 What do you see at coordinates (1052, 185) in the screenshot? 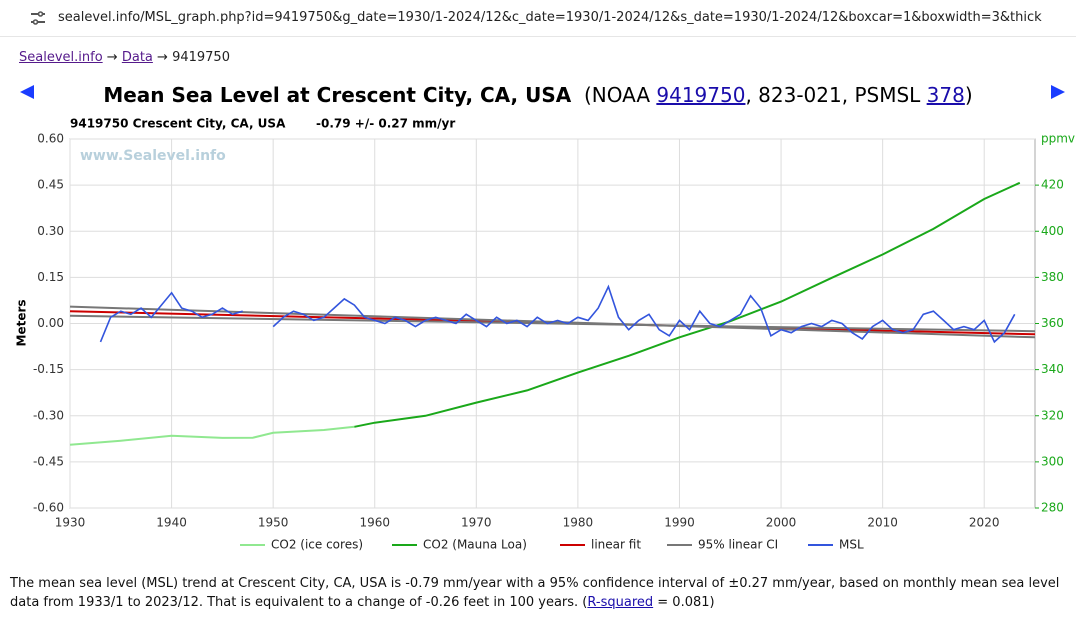
I see `y2-tick-label: 420` at bounding box center [1052, 185].